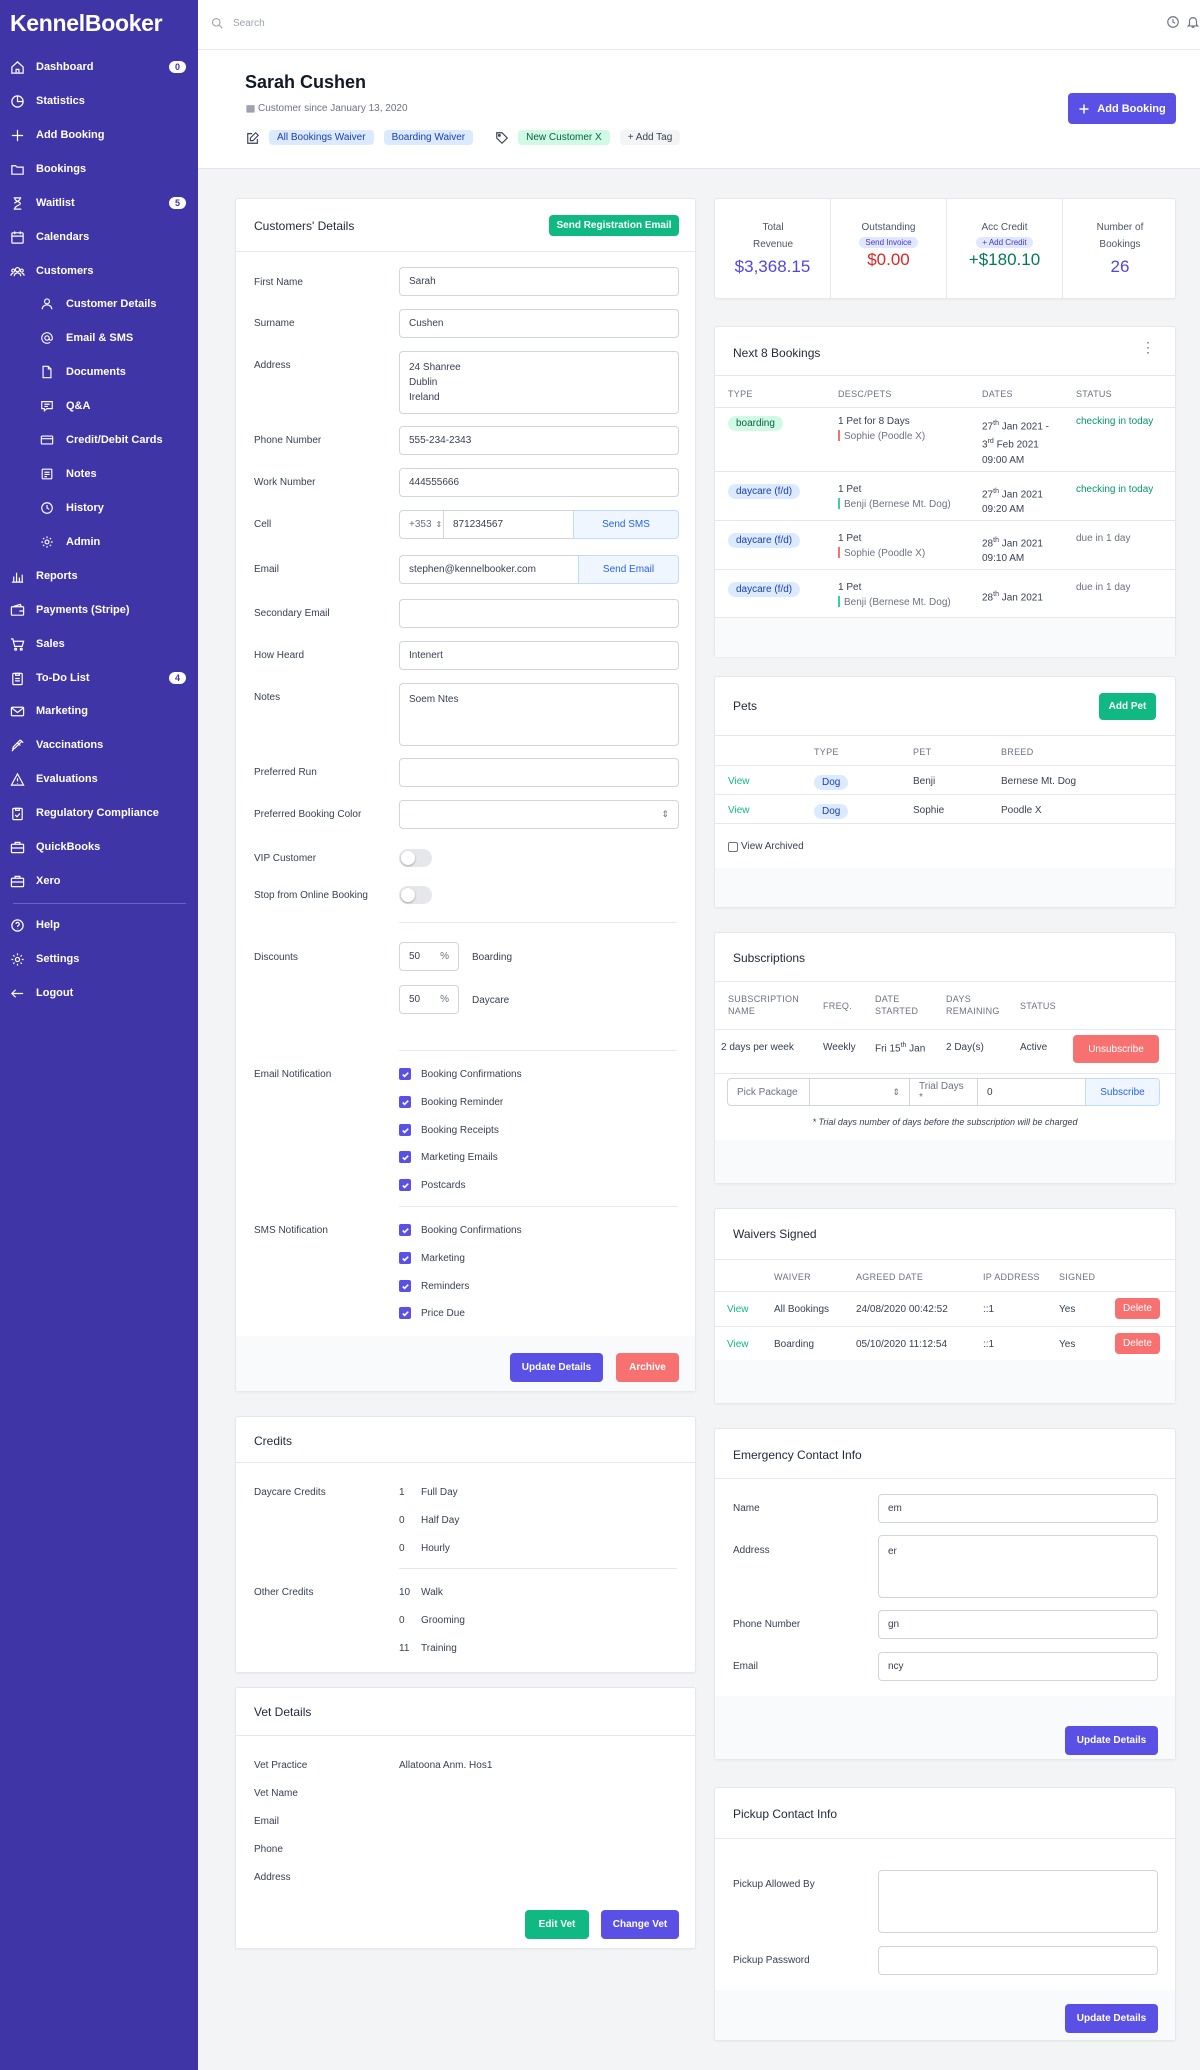  I want to click on sms-opt-checkbox: Reminders, so click(434, 1286).